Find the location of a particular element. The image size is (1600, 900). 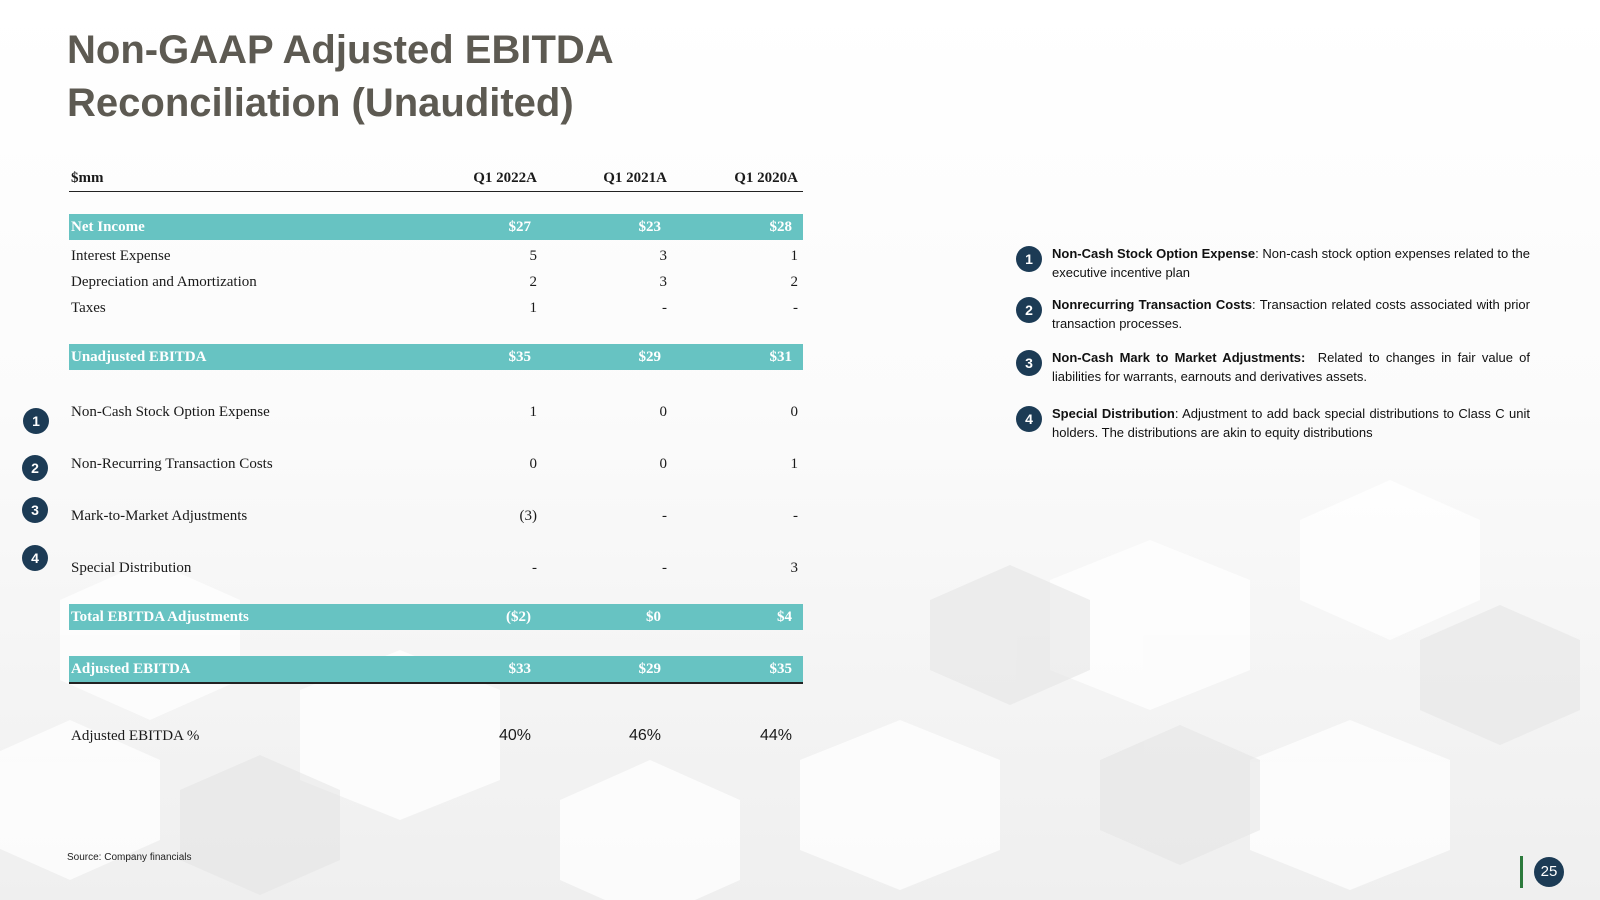

footnote-number: 2 is located at coordinates (1029, 310).